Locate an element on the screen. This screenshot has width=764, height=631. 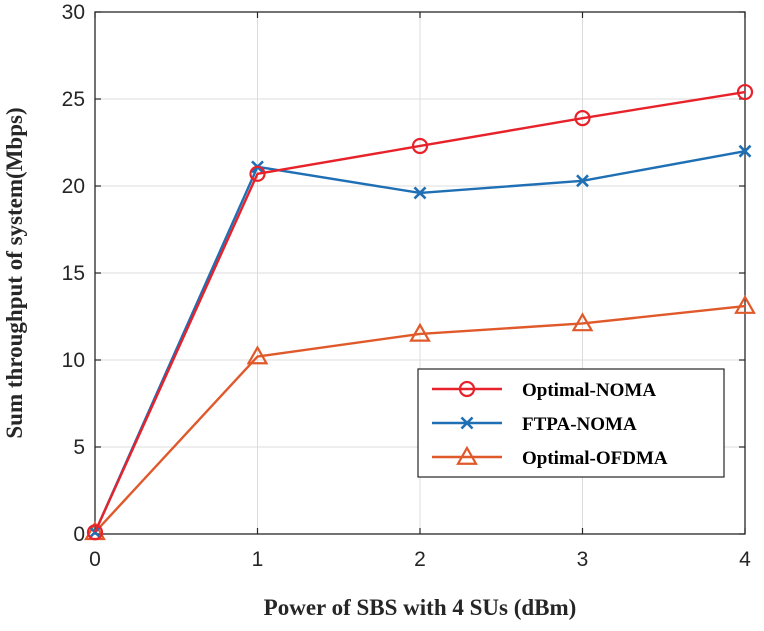
legend-entries: Optimal-NOMA FTPA-NOMA Optimal-OFDMA is located at coordinates (550, 424).